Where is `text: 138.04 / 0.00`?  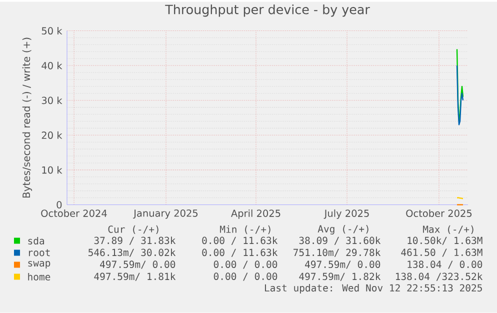 text: 138.04 / 0.00 is located at coordinates (445, 264).